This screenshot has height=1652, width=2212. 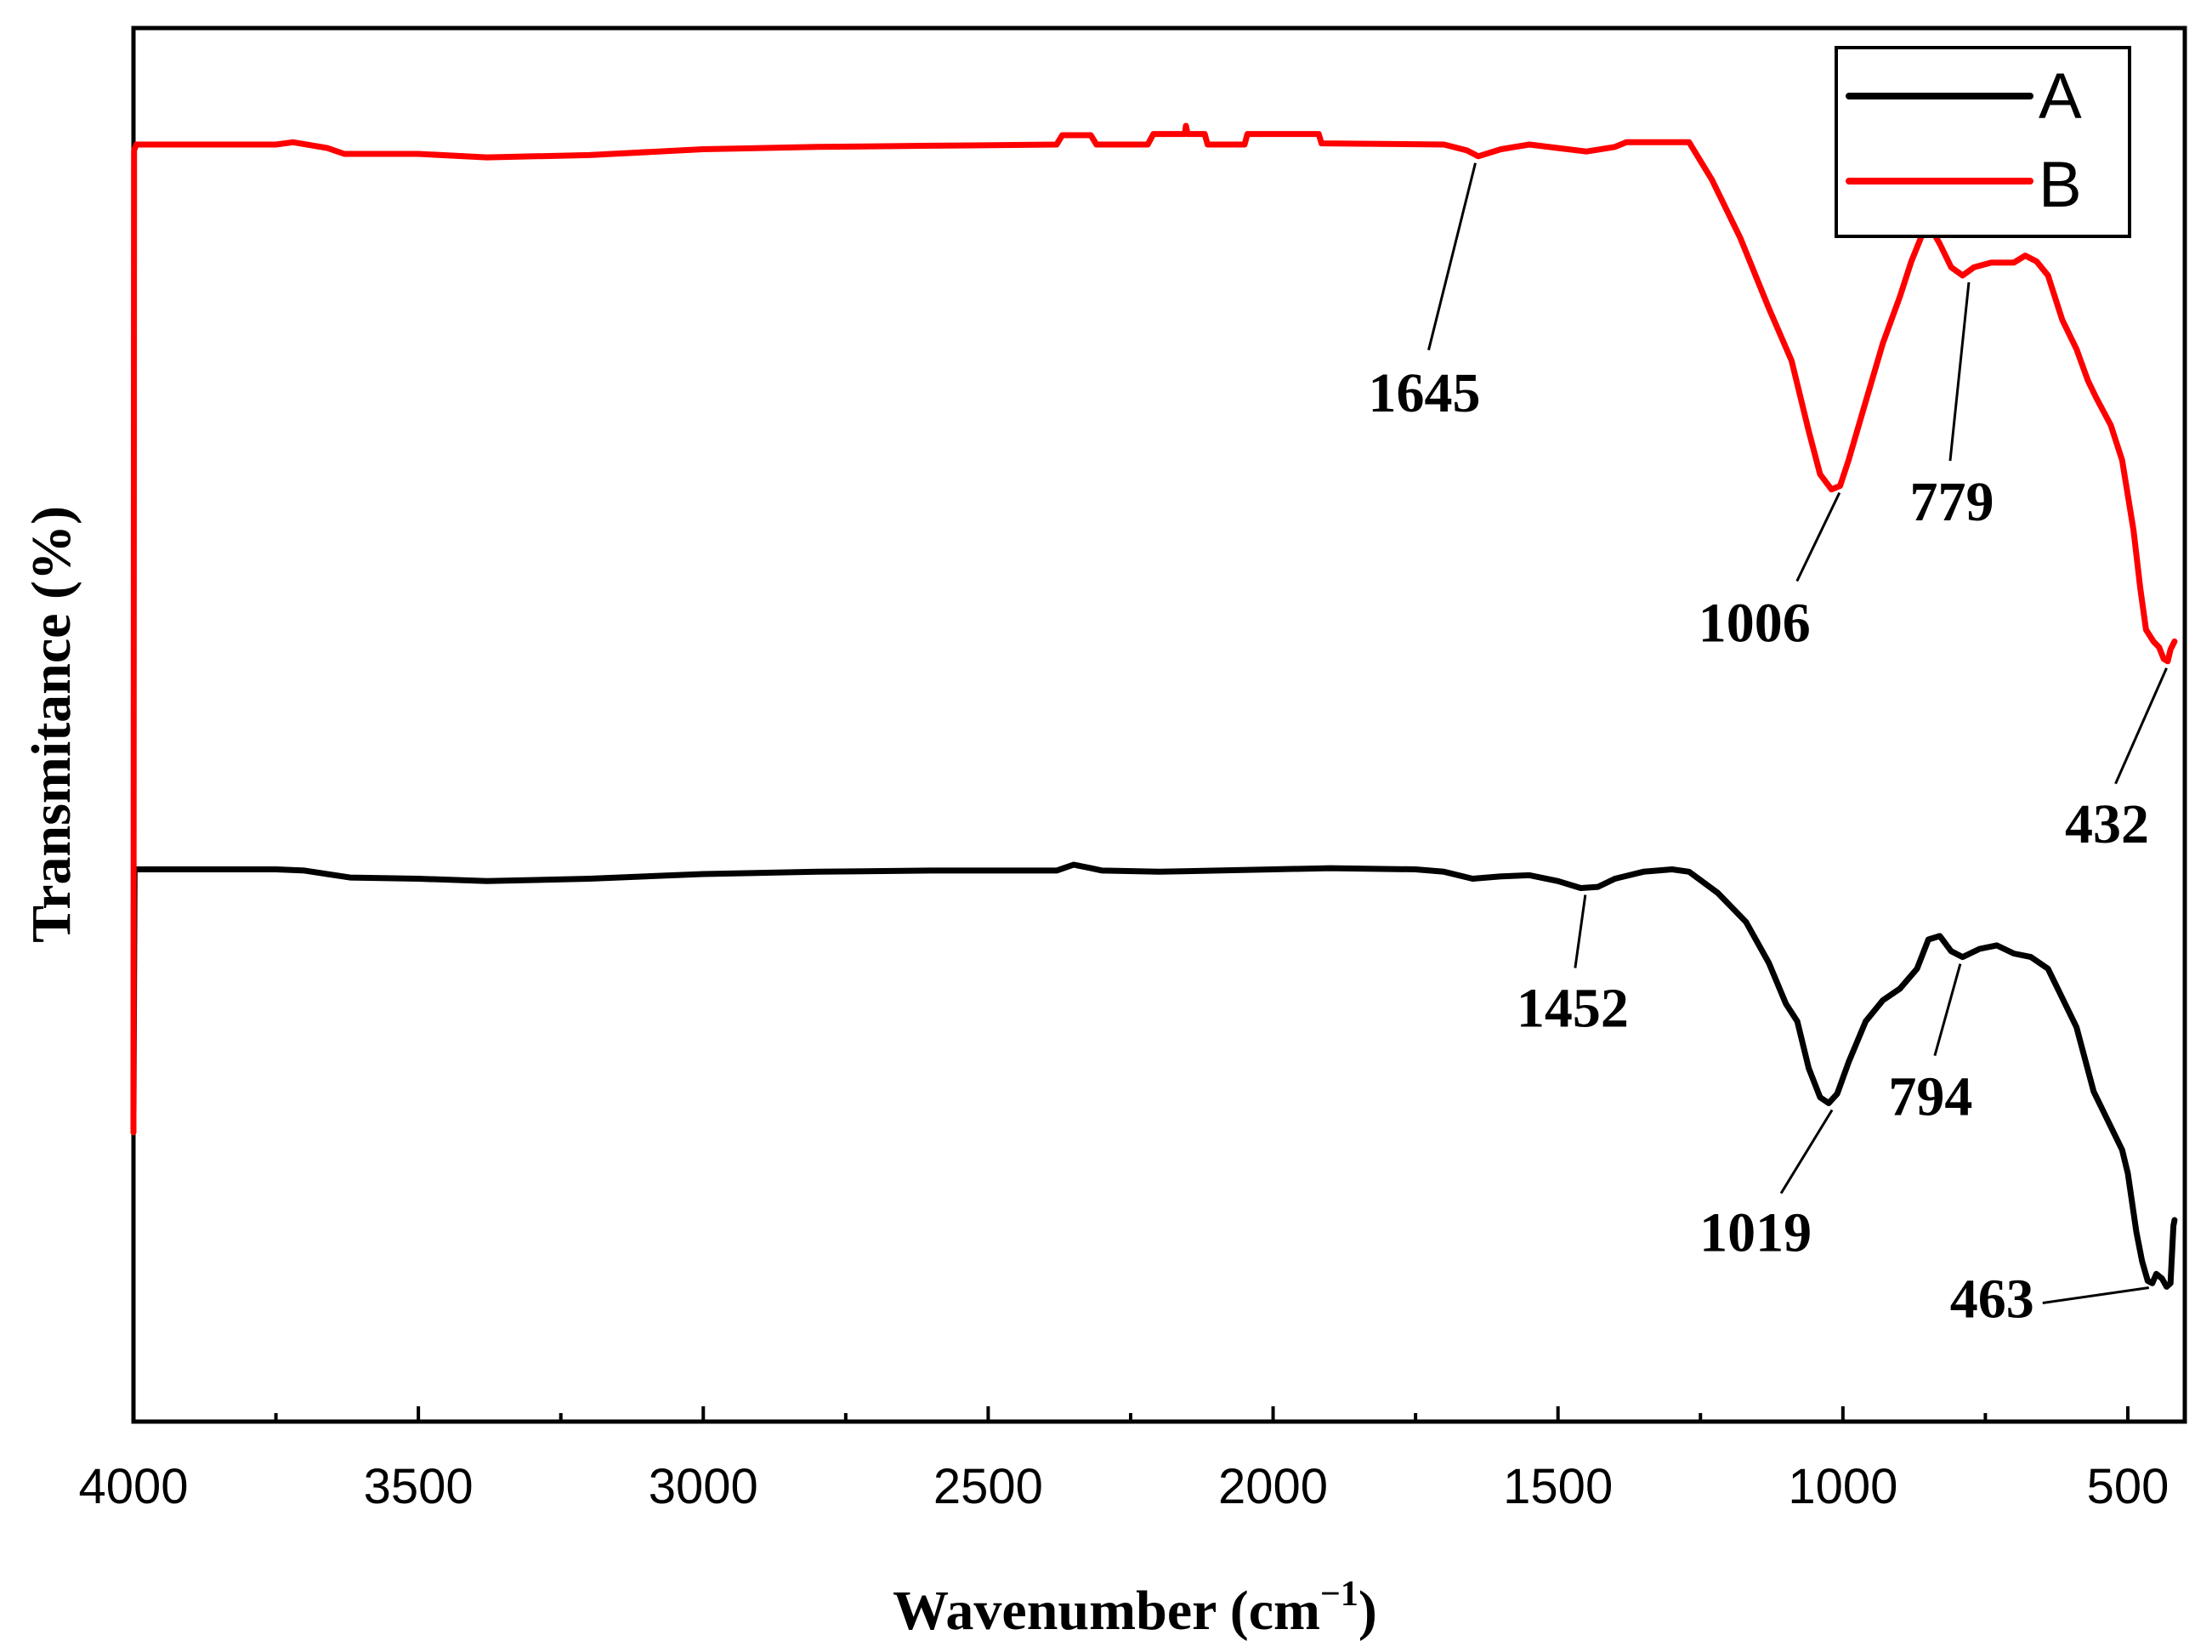 What do you see at coordinates (1930, 1097) in the screenshot?
I see `peak-label: 794` at bounding box center [1930, 1097].